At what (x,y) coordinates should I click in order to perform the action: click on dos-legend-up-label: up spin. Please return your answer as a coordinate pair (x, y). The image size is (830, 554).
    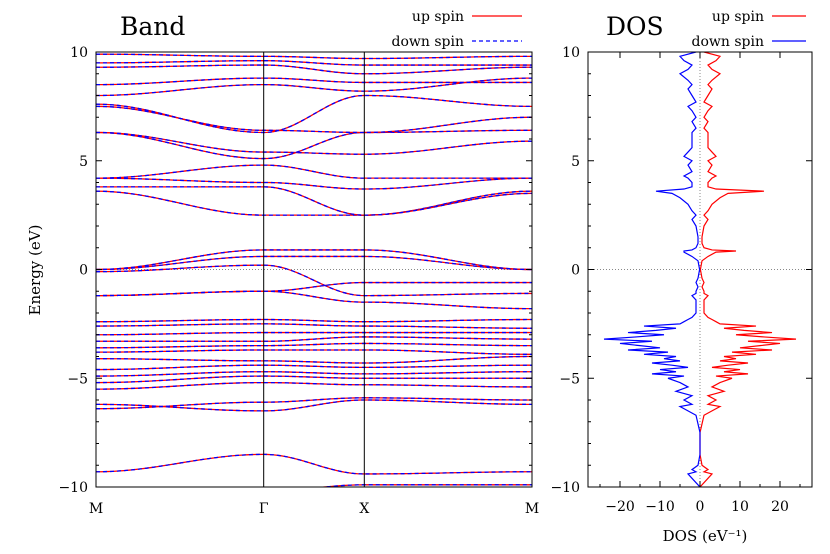
    Looking at the image, I should click on (738, 17).